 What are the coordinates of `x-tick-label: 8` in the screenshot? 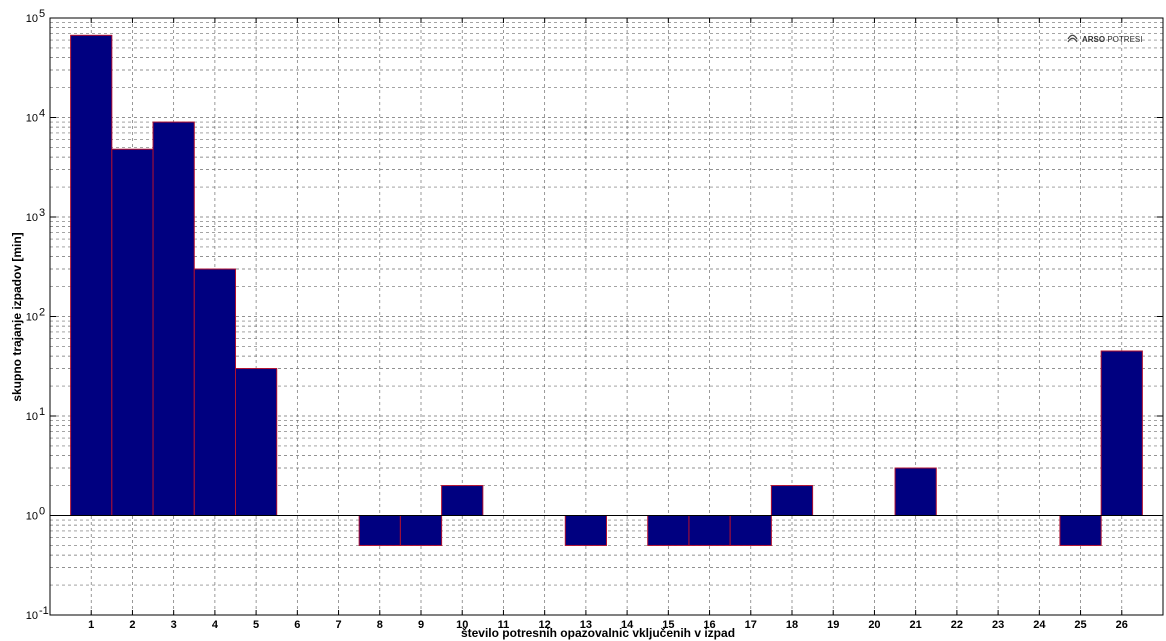 It's located at (380, 625).